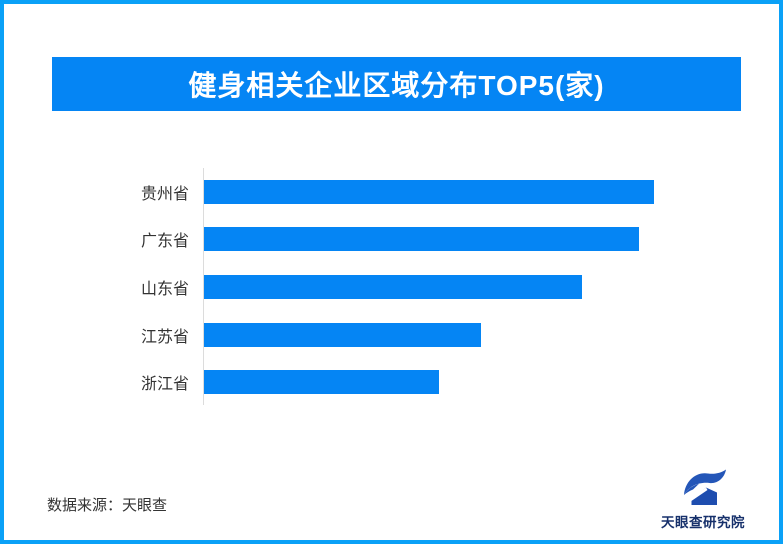 The width and height of the screenshot is (783, 548). I want to click on tianyancha-logo: 天眼查研究院, so click(703, 499).